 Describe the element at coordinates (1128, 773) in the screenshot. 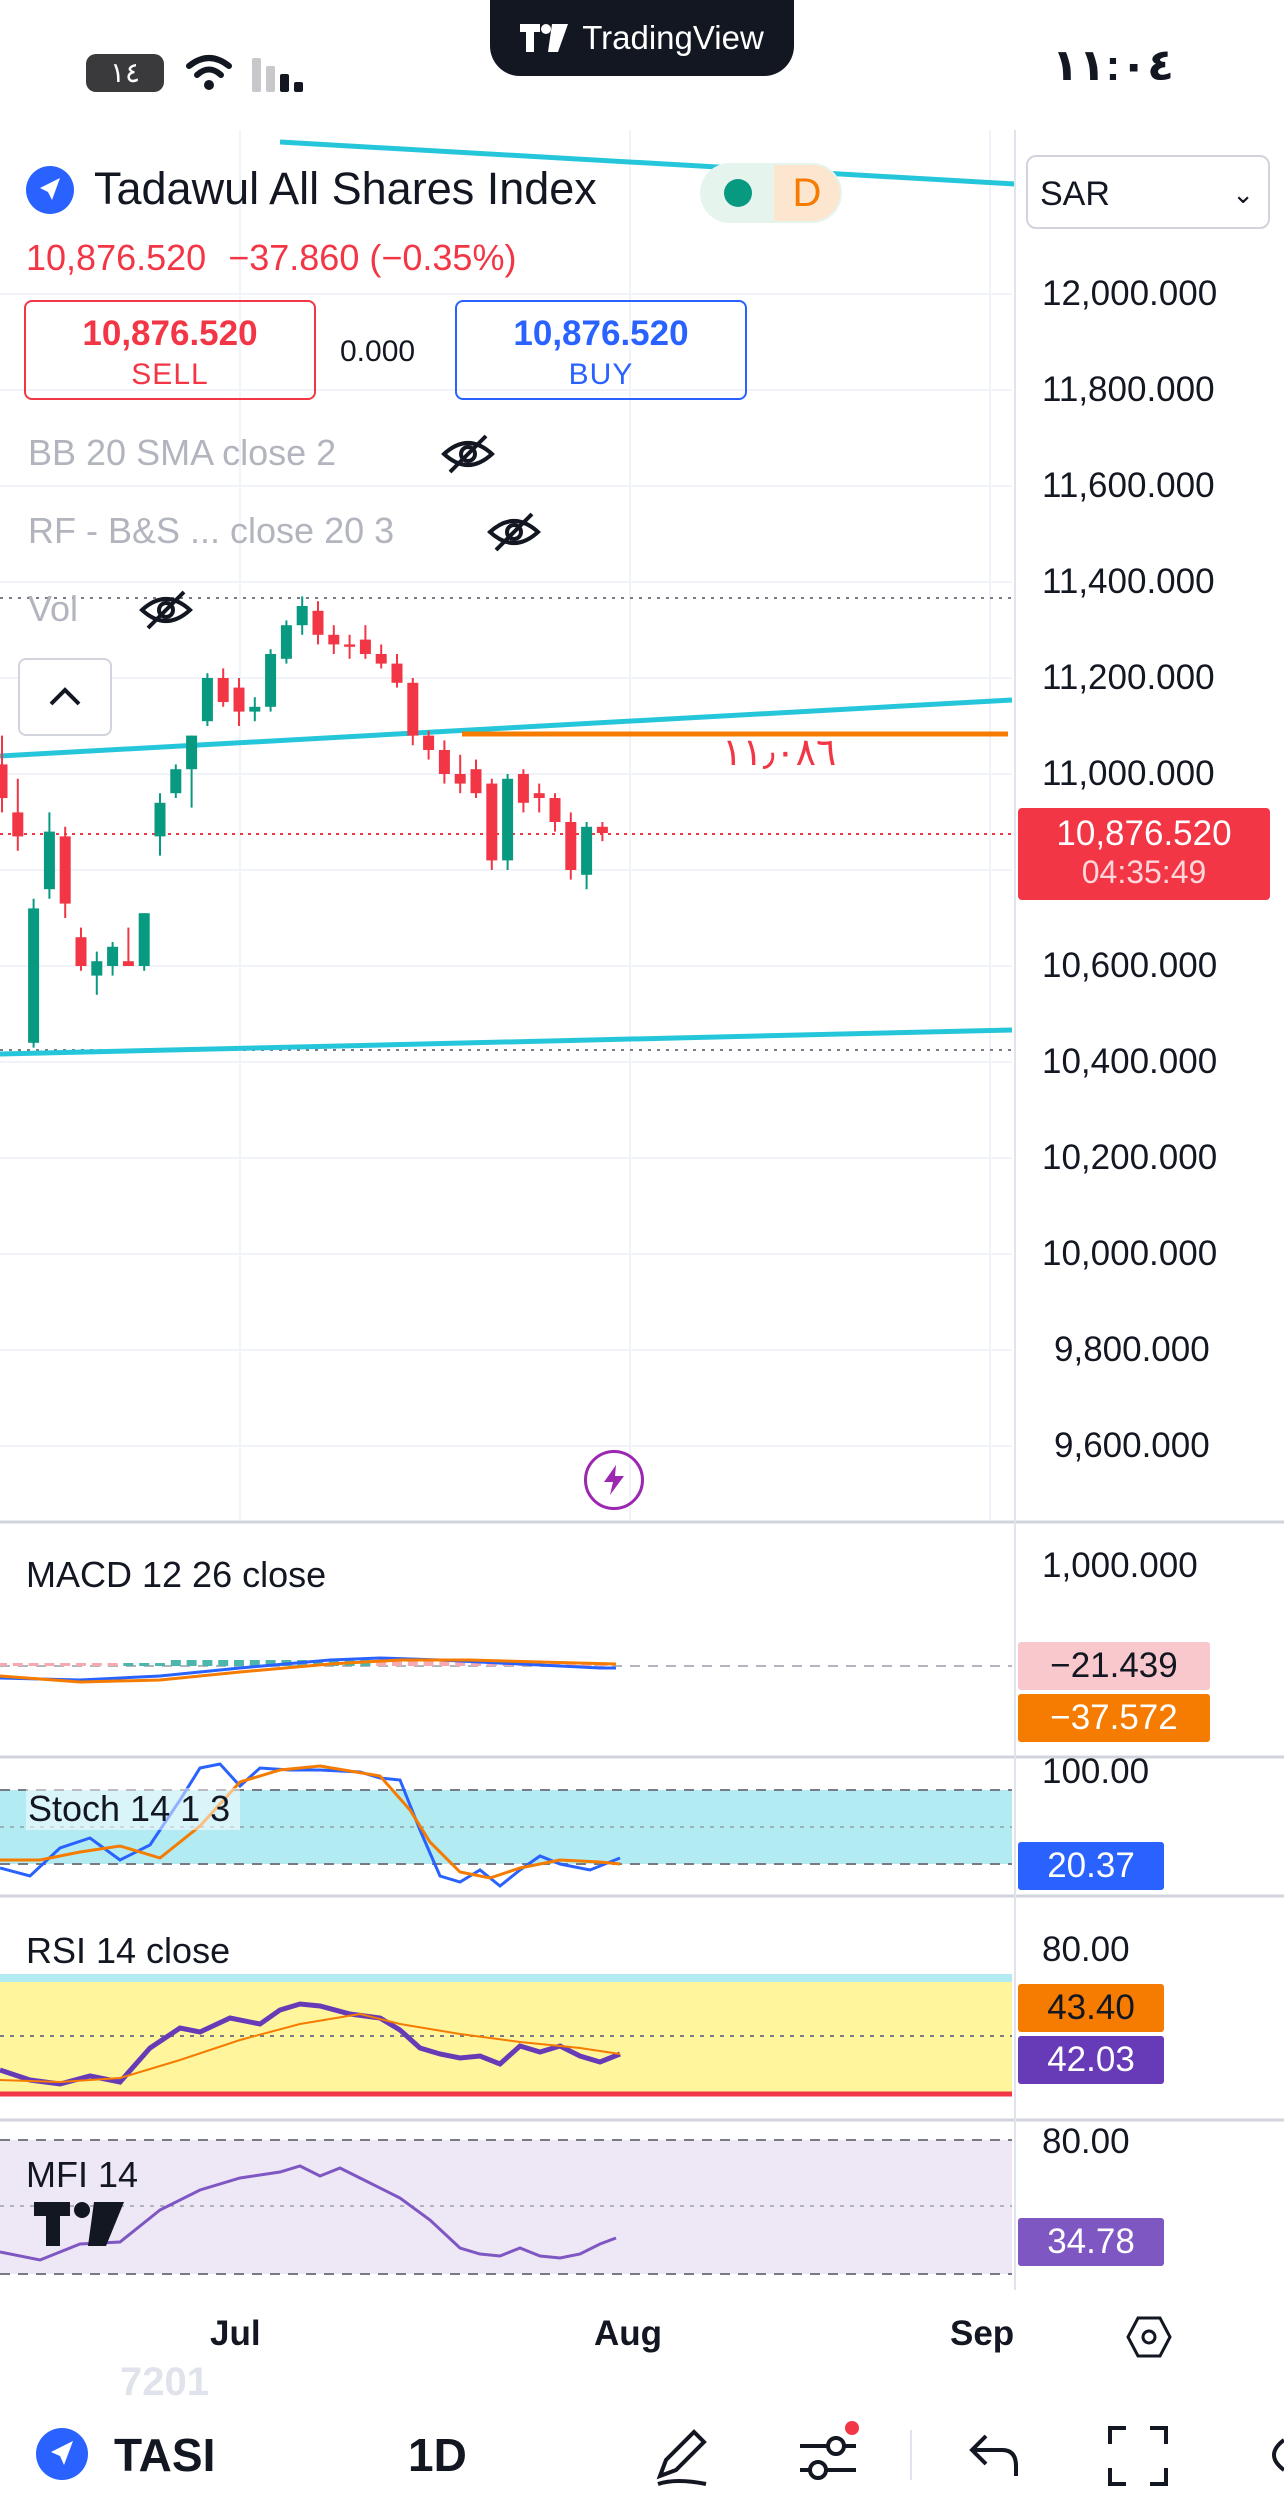

I see `price-axis-label: 11,000.000` at that location.